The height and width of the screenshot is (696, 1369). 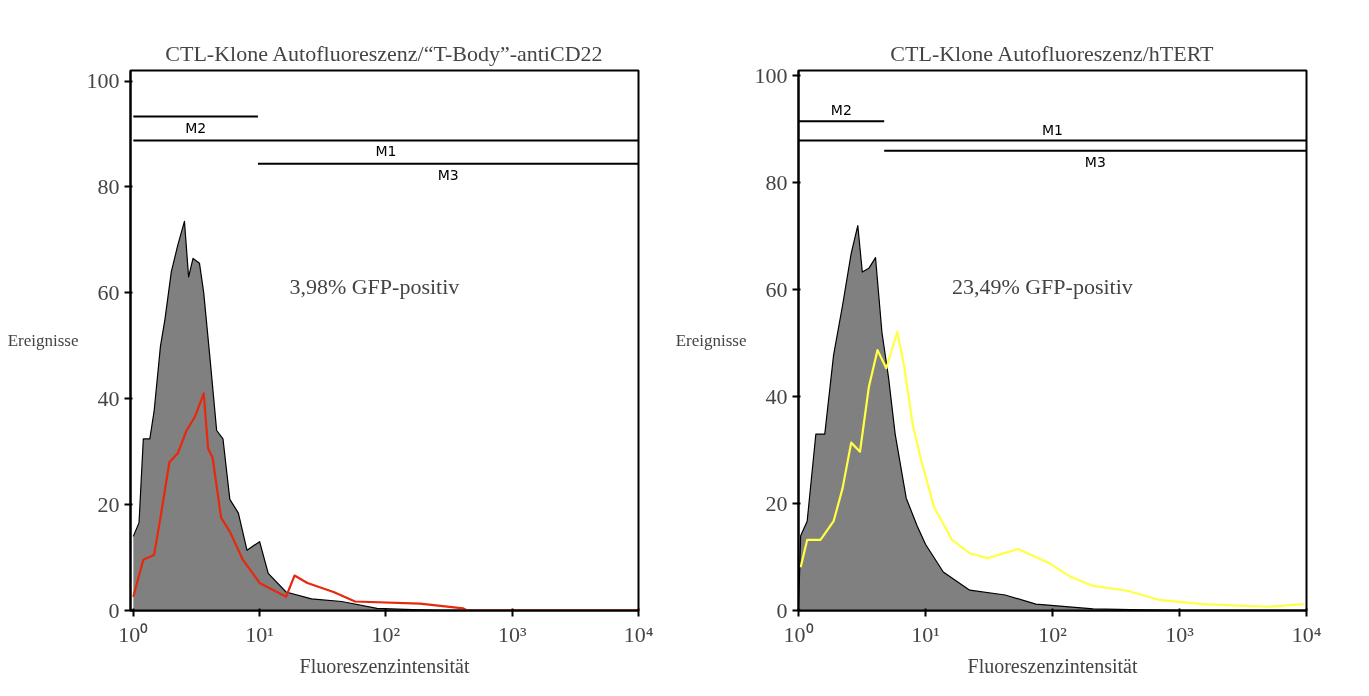 What do you see at coordinates (384, 53) in the screenshot?
I see `chart-title: CTL-Klone Autofluoreszenz/“T-Body”-antiCD22` at bounding box center [384, 53].